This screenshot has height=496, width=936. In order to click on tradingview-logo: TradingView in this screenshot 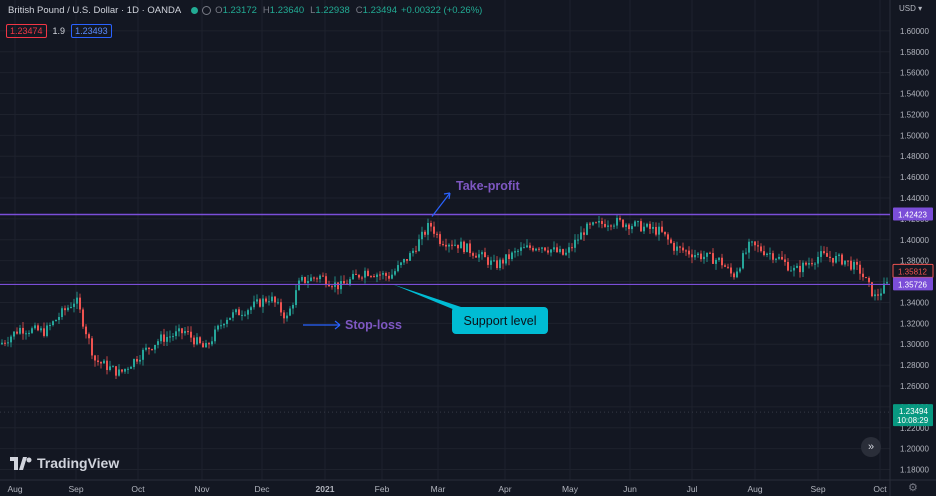, I will do `click(64, 463)`.